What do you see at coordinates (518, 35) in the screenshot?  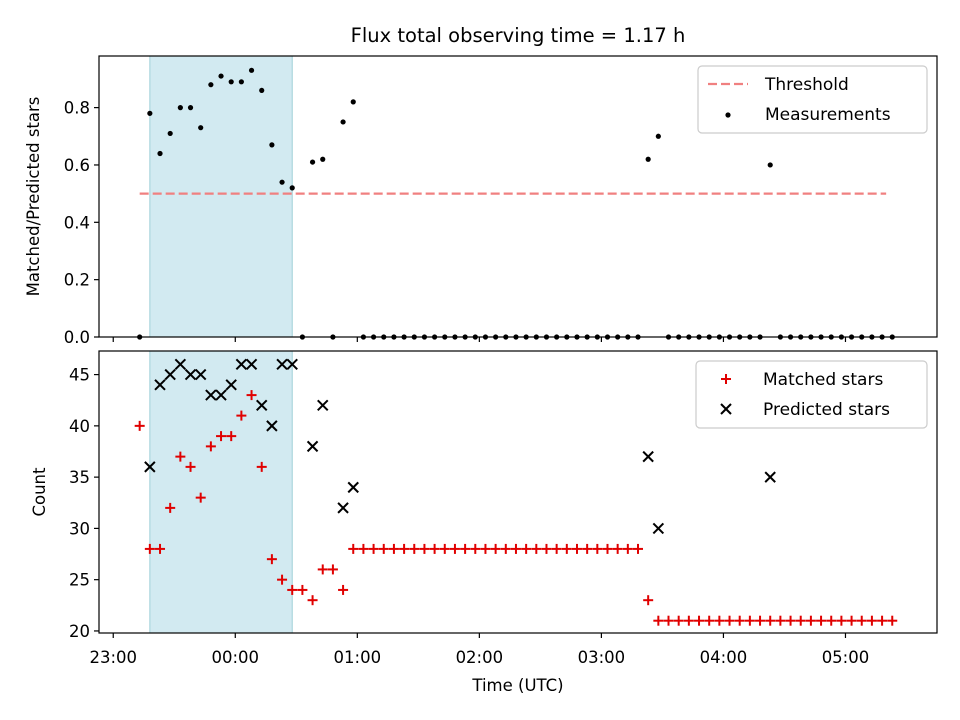 I see `chart-title: Flux total observing time = 1.17 h` at bounding box center [518, 35].